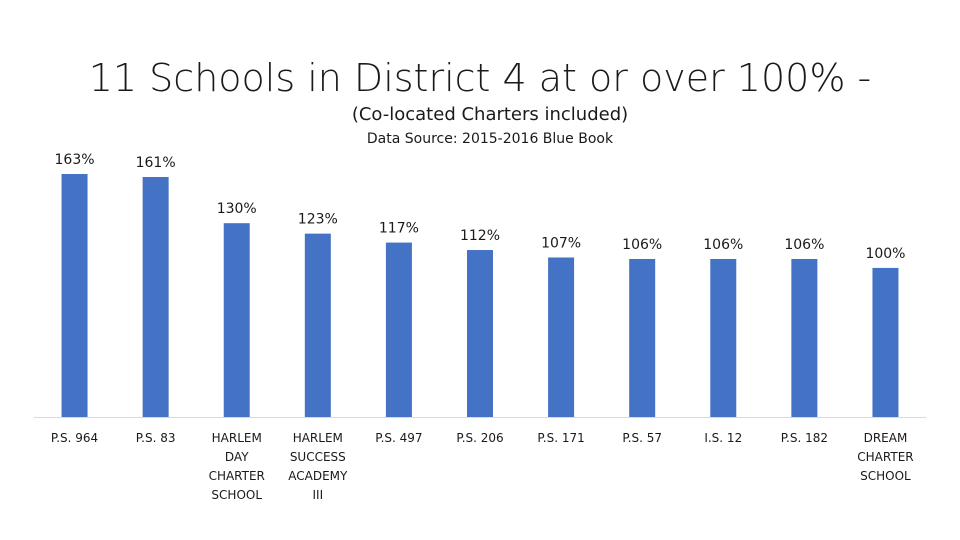 The width and height of the screenshot is (960, 540). Describe the element at coordinates (490, 139) in the screenshot. I see `data-source-note: Data Source: 2015-2016 Blue Book` at that location.